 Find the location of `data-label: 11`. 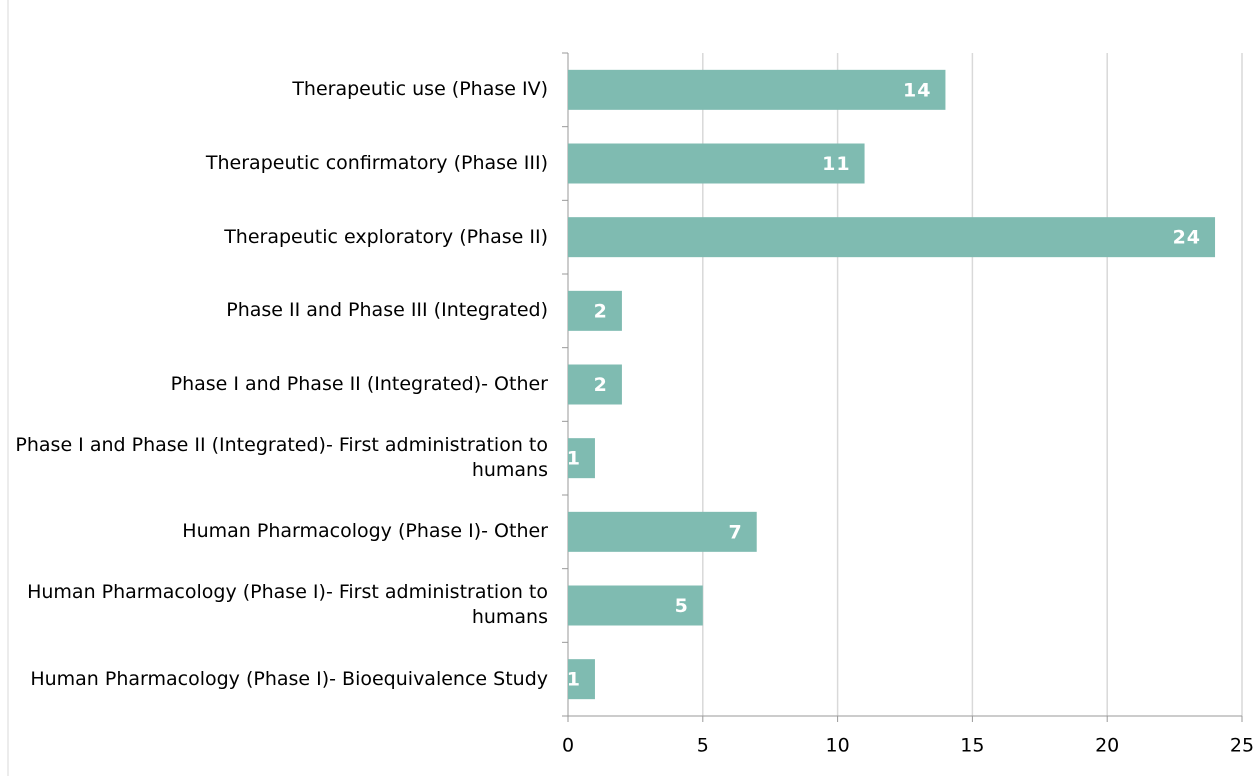

data-label: 11 is located at coordinates (836, 164).